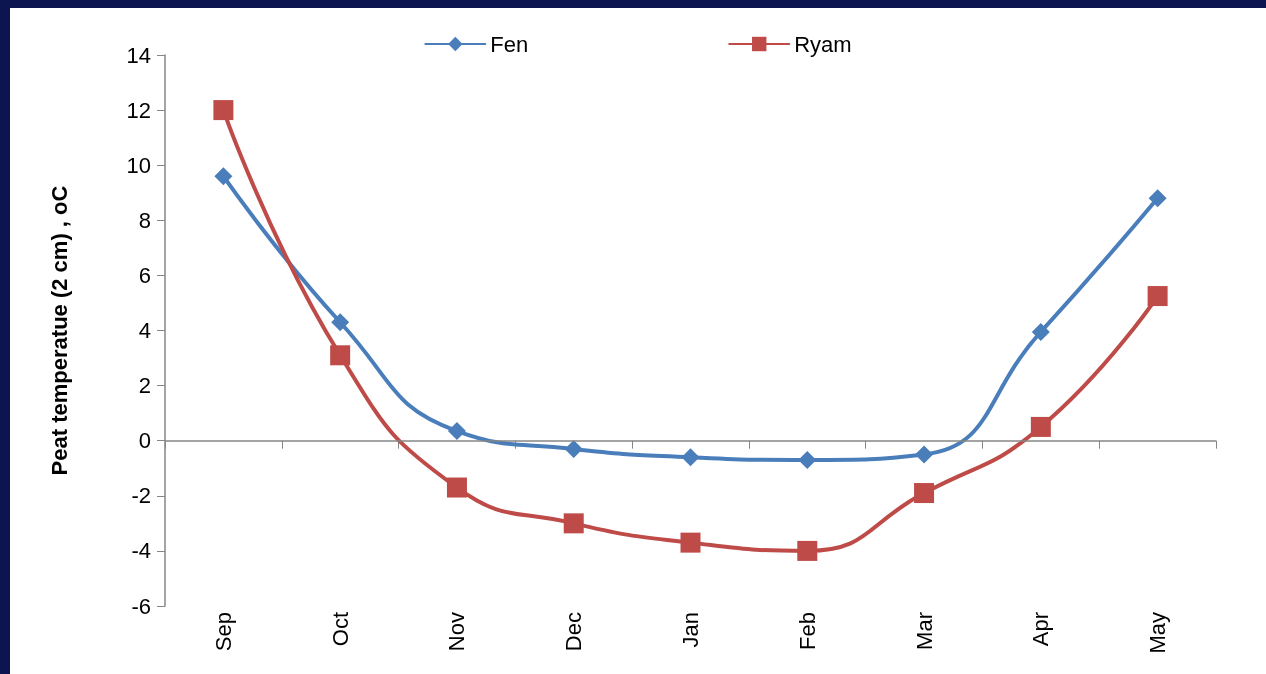 The width and height of the screenshot is (1266, 674). Describe the element at coordinates (144, 386) in the screenshot. I see `y-tick-label: 2` at that location.